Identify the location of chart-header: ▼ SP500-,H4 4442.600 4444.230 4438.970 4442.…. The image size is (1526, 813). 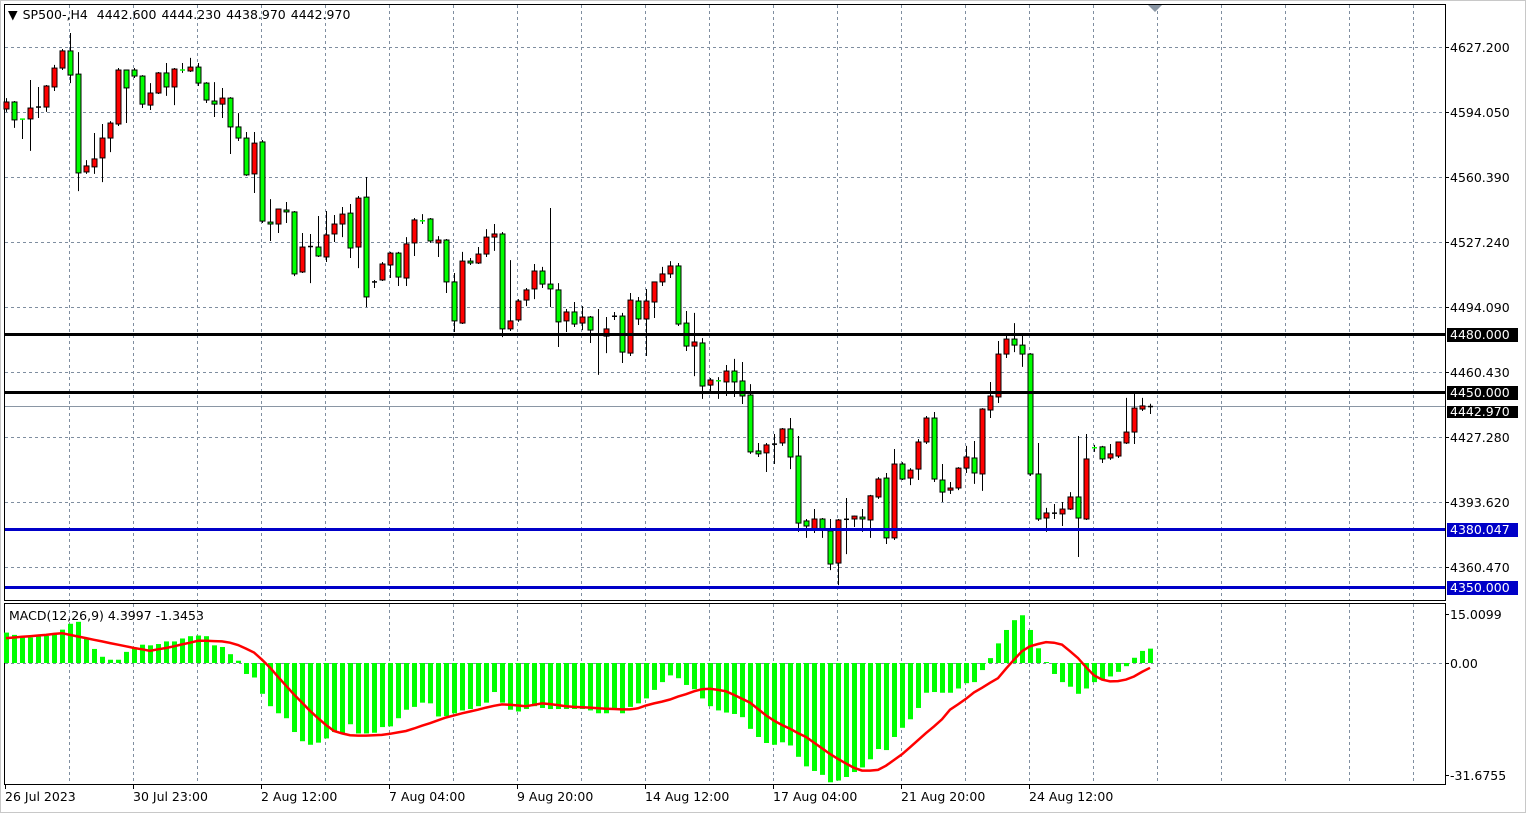
(181, 14).